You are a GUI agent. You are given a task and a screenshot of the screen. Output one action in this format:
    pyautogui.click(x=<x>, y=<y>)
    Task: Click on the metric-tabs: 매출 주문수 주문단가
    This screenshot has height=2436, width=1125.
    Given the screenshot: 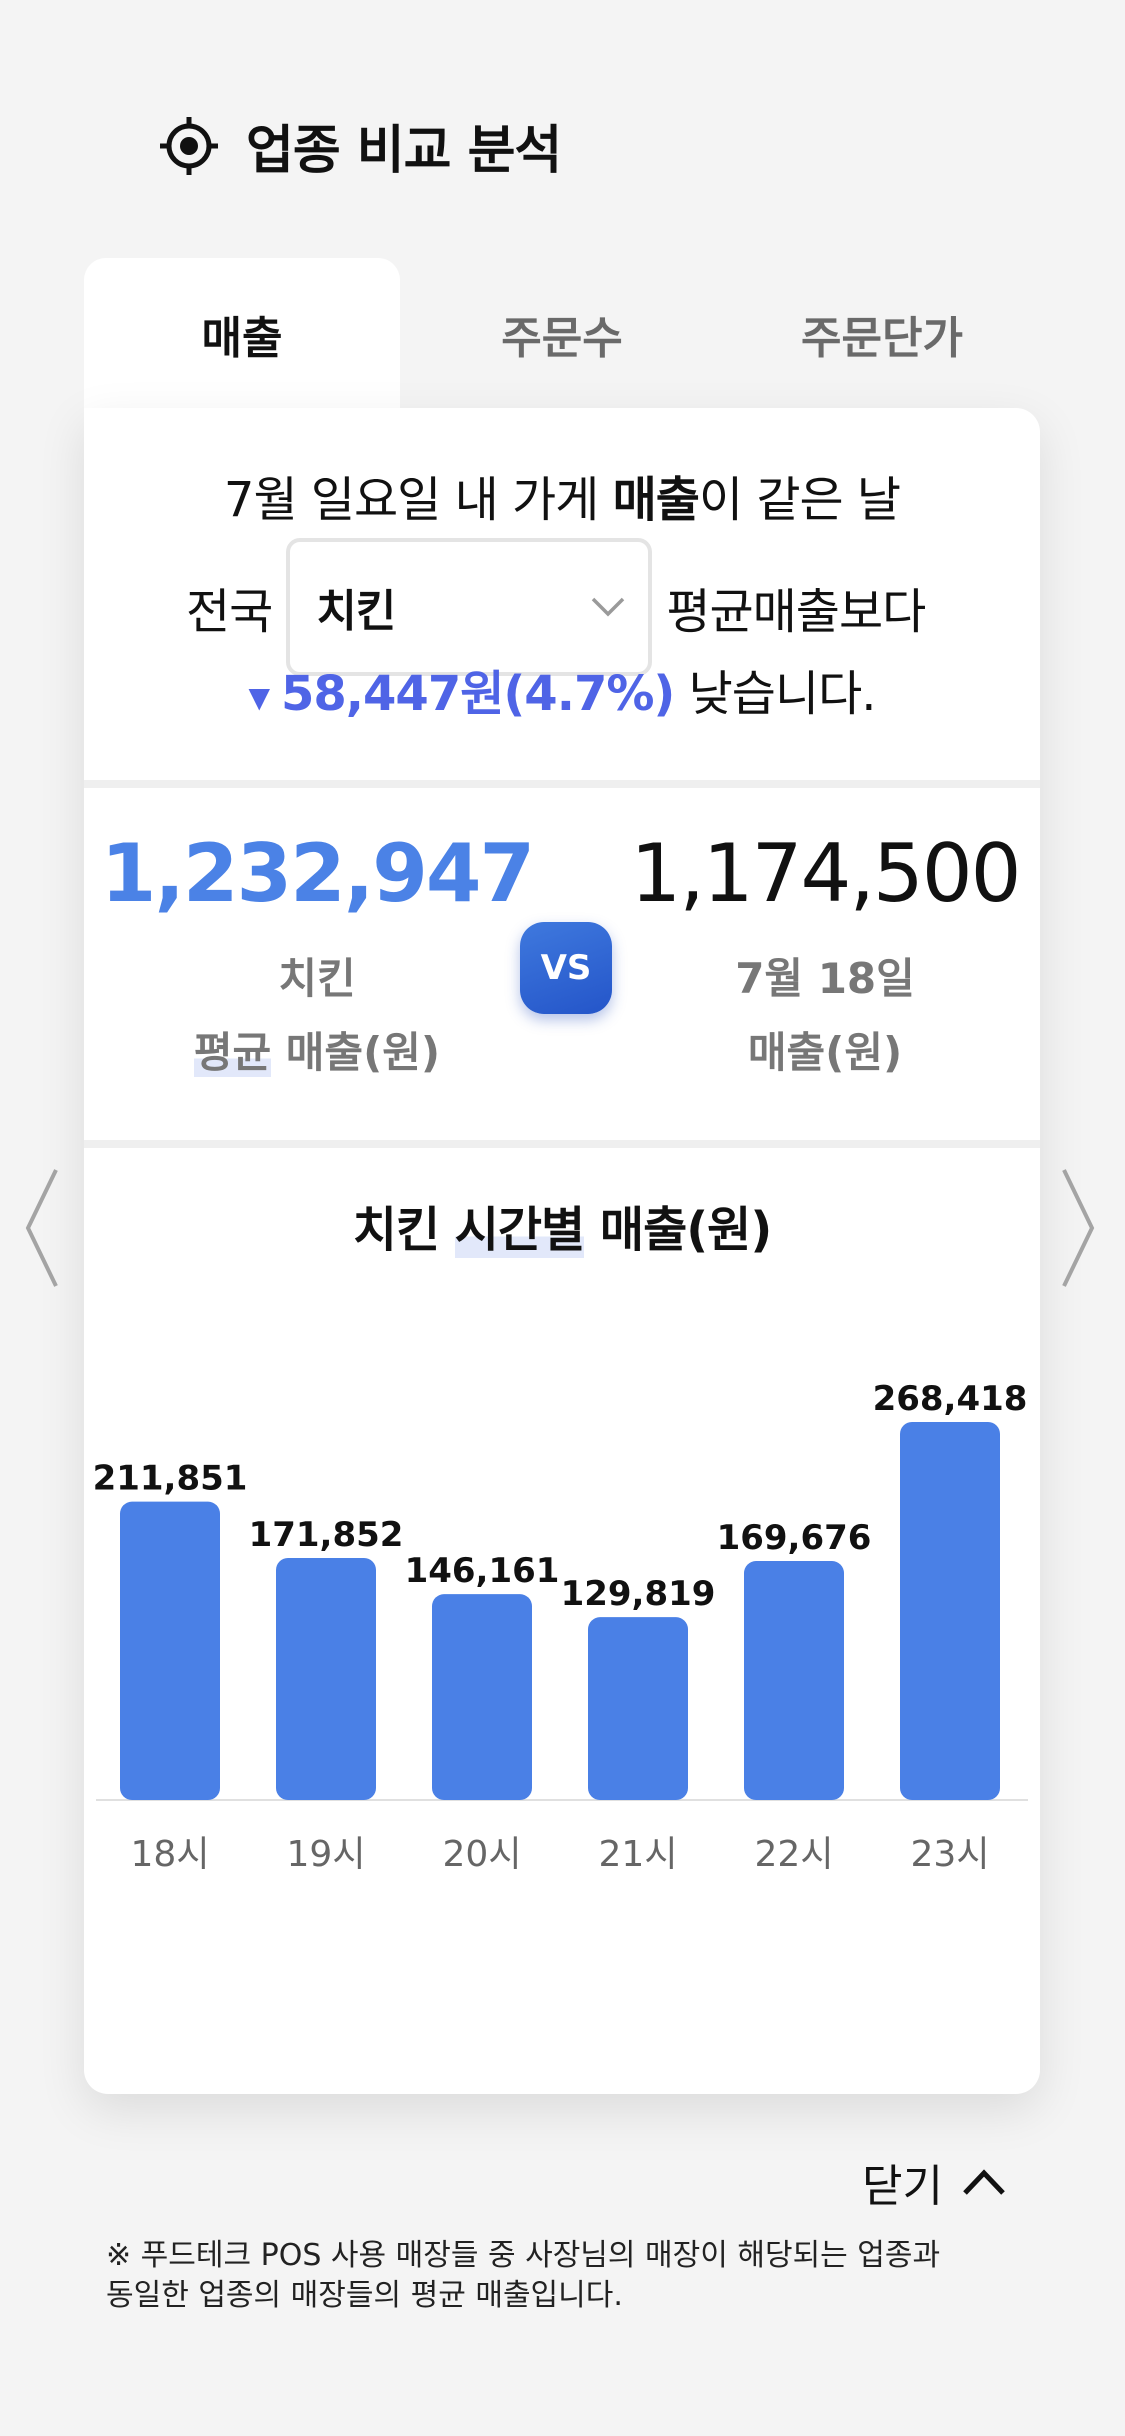 What is the action you would take?
    pyautogui.click(x=562, y=334)
    